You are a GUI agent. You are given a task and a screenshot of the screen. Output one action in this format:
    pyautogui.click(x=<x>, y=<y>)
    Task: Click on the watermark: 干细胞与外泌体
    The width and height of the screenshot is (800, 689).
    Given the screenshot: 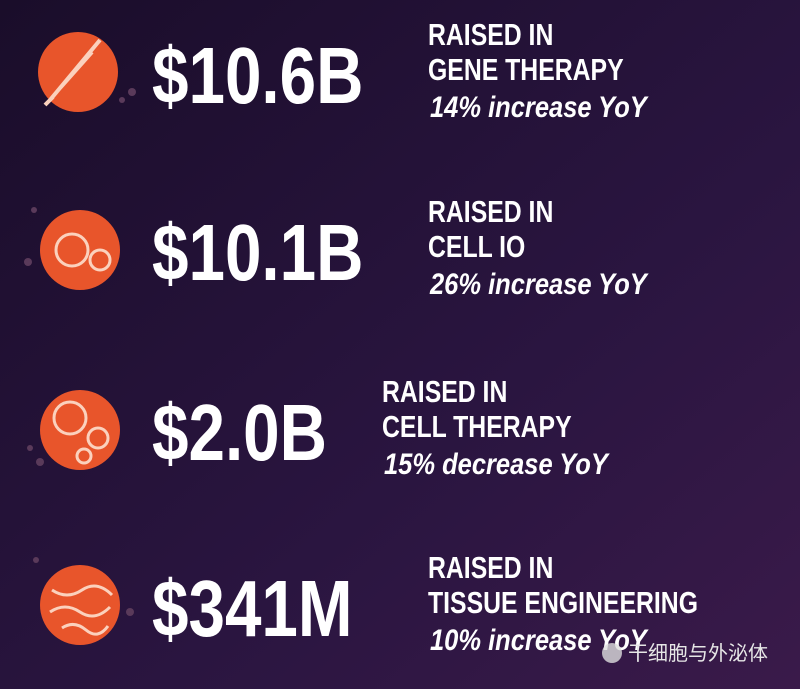 What is the action you would take?
    pyautogui.click(x=685, y=653)
    